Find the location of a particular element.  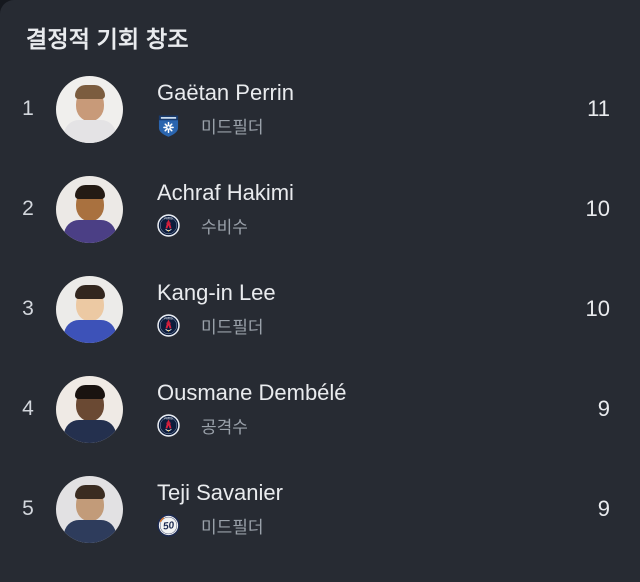

rank-label: 3 is located at coordinates (28, 308).